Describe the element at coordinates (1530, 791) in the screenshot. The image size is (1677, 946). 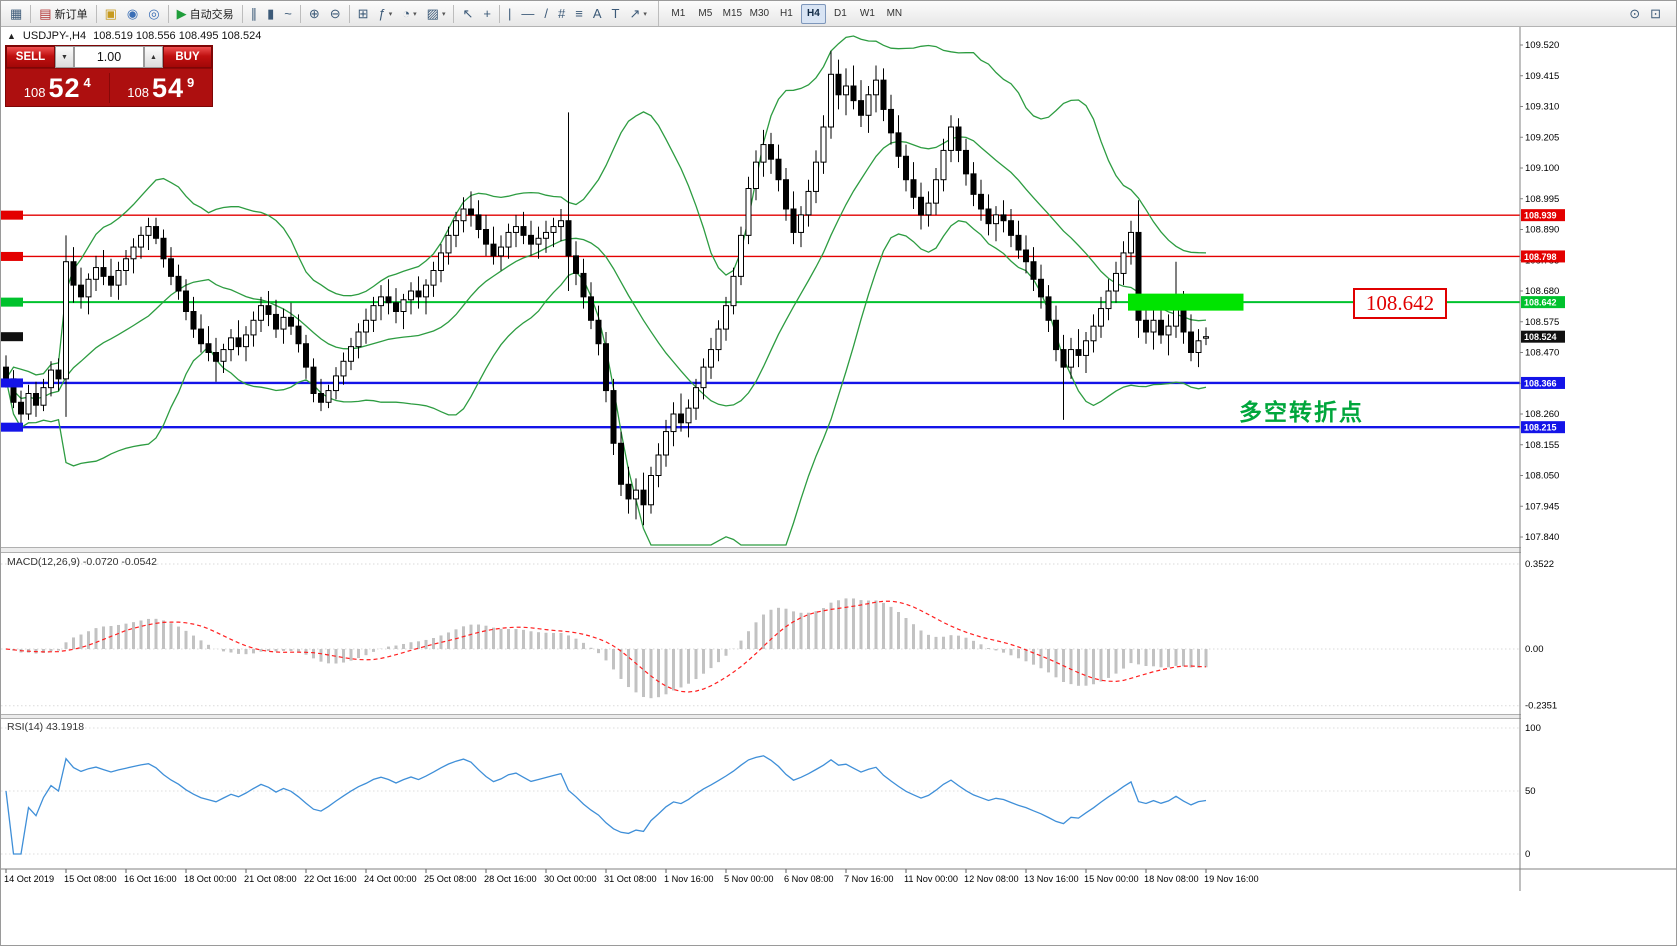
I see `svg-text: 50` at that location.